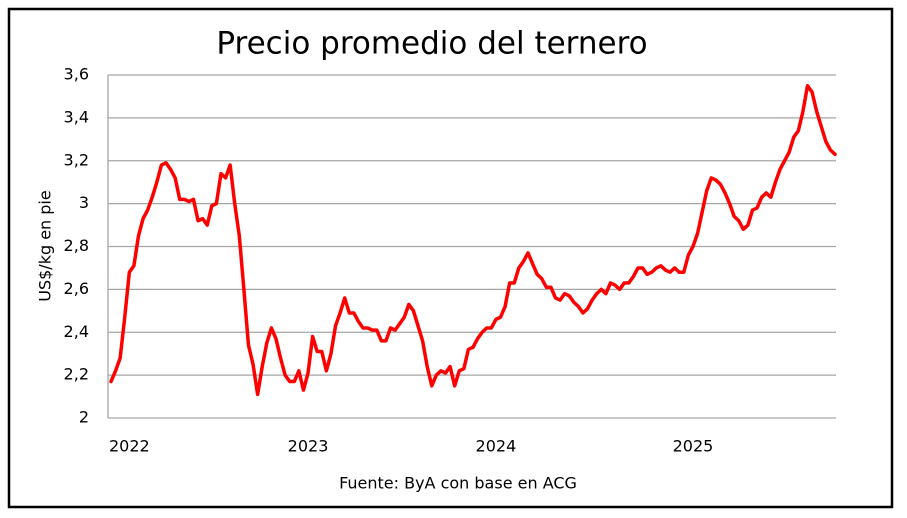  I want to click on x-tick-label: 2024, so click(496, 446).